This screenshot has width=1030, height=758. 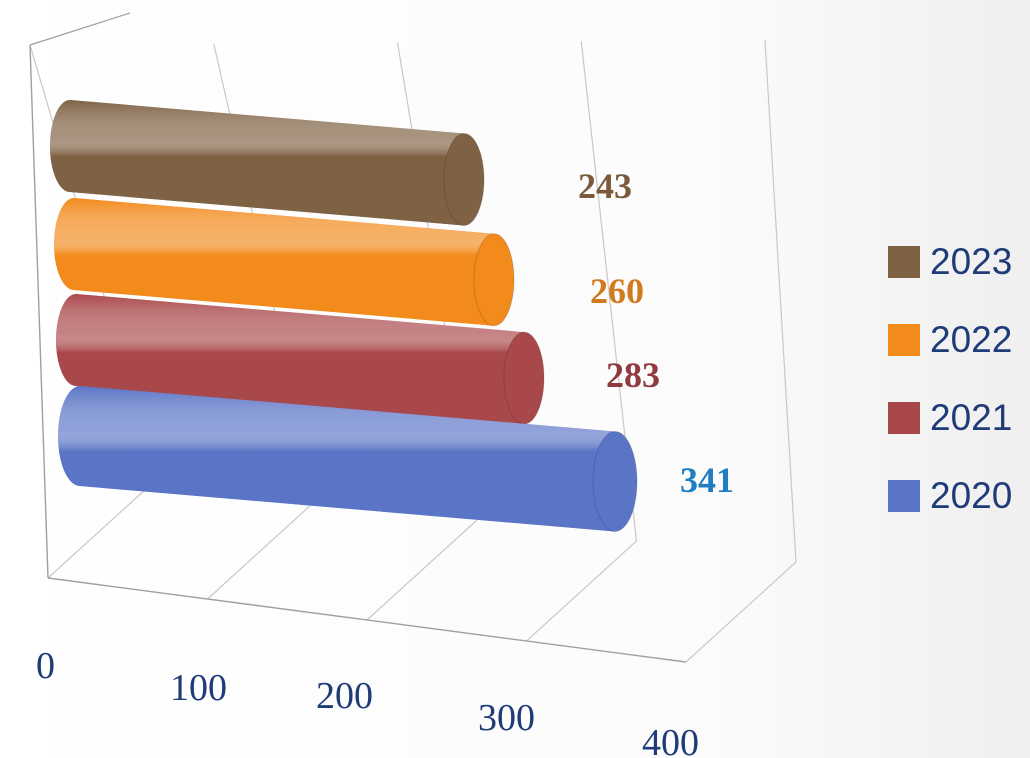 What do you see at coordinates (344, 696) in the screenshot?
I see `x-tick-label: 200` at bounding box center [344, 696].